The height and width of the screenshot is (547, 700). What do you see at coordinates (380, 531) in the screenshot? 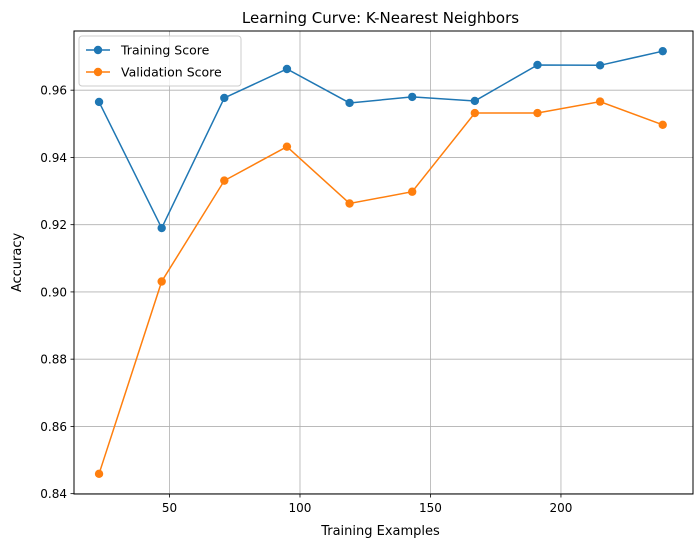
I see `x-axis-label: Training Examples` at bounding box center [380, 531].